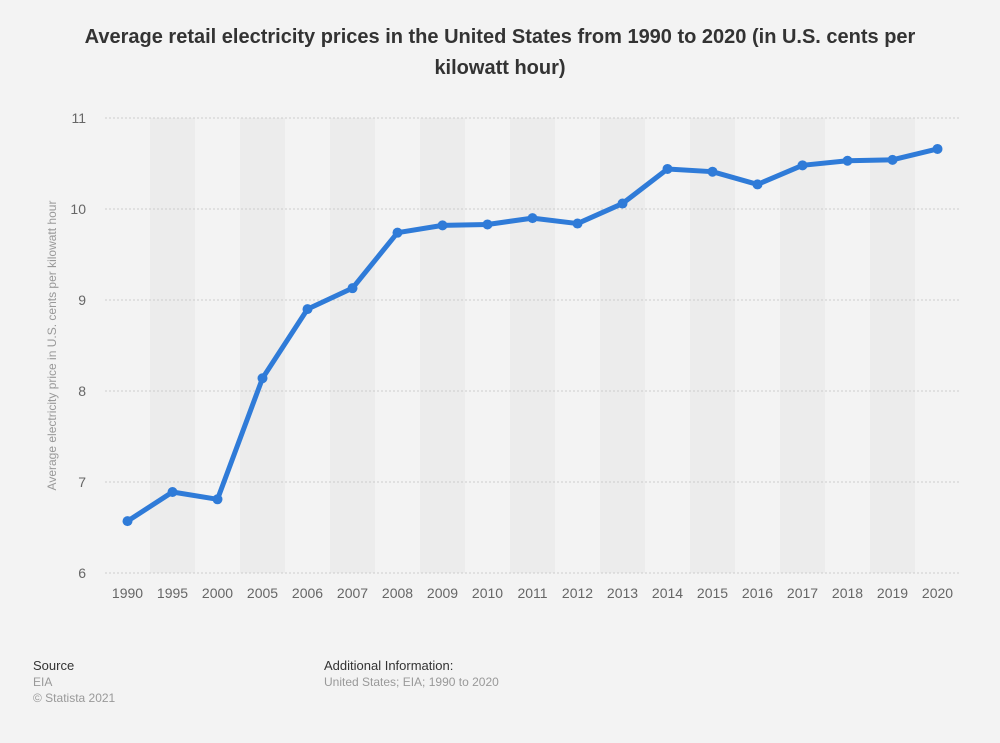 This screenshot has width=1000, height=743. What do you see at coordinates (712, 593) in the screenshot?
I see `x-tick-label: 2015` at bounding box center [712, 593].